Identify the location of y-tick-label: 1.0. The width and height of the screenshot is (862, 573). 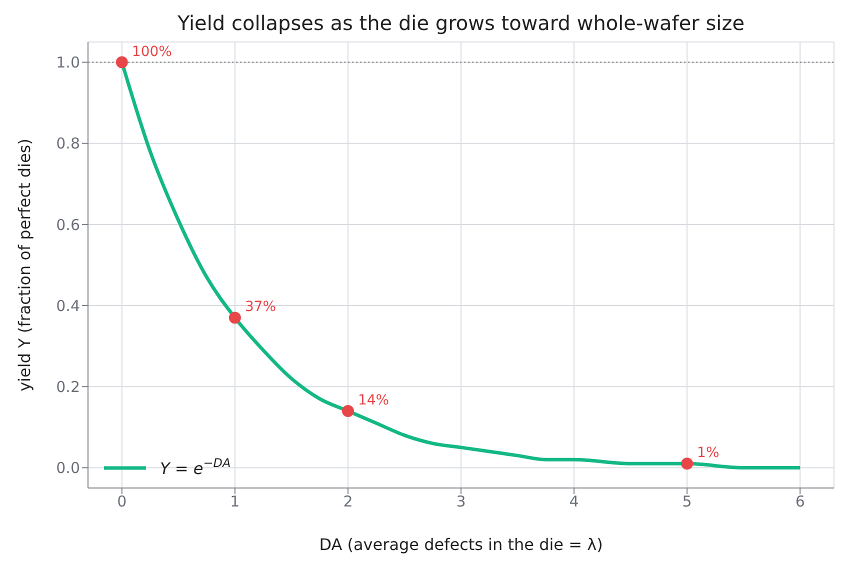
(68, 63).